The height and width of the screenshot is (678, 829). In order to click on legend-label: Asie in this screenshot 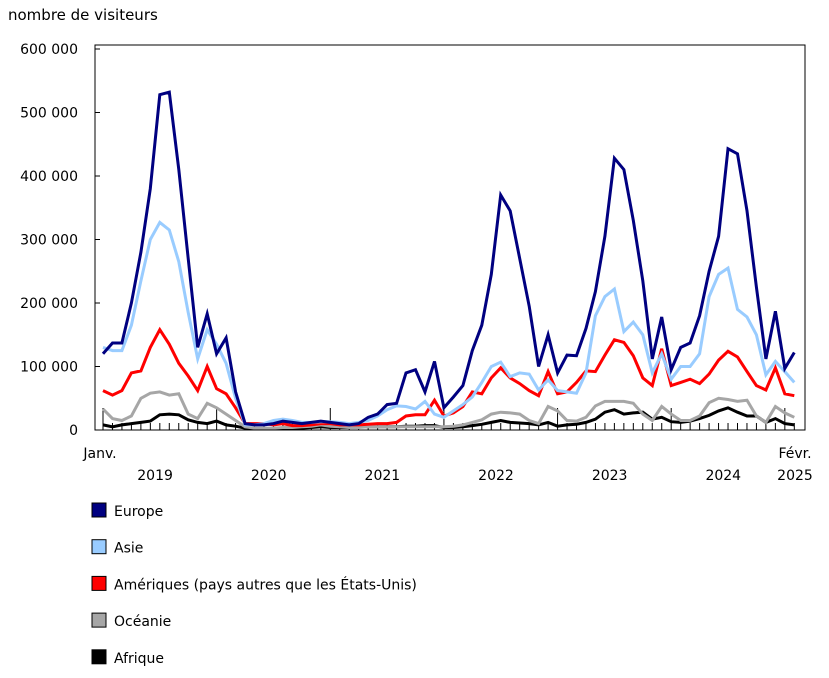, I will do `click(128, 549)`.